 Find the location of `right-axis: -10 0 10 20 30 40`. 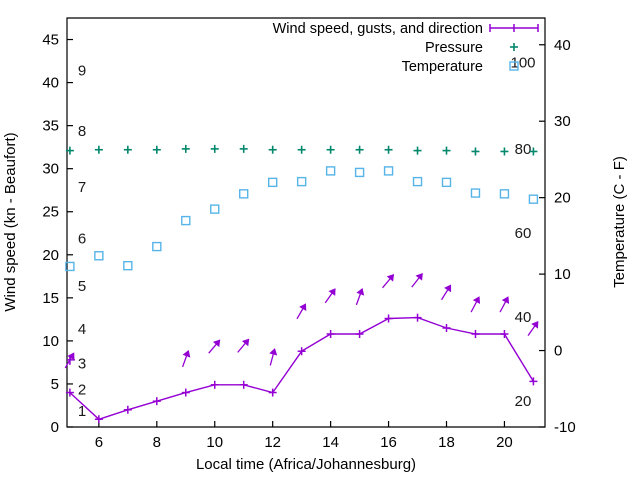

right-axis: -10 0 10 20 30 40 is located at coordinates (557, 236).